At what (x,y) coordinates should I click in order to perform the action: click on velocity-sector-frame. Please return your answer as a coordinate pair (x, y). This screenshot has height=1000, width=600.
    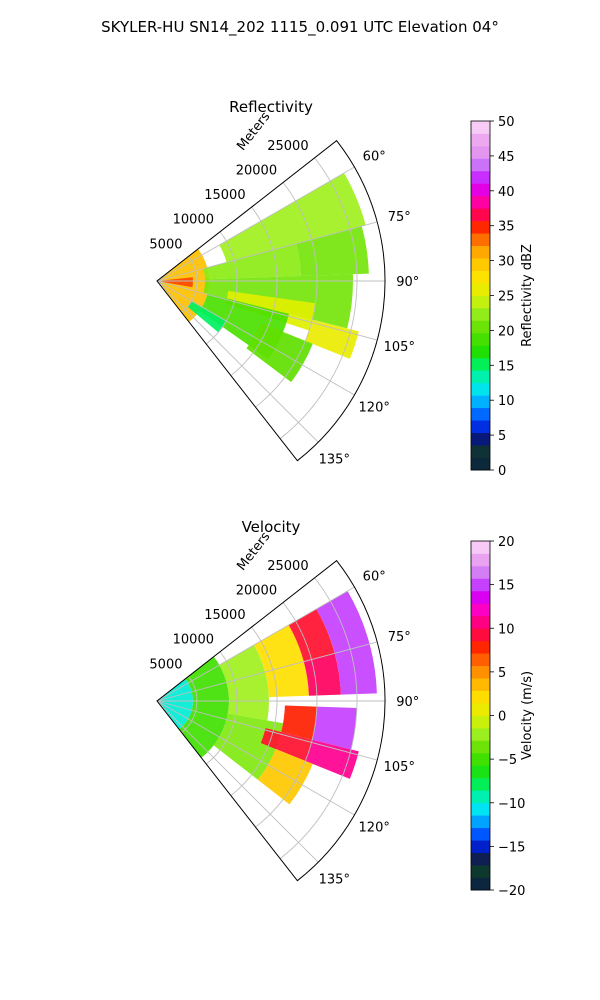
    Looking at the image, I should click on (271, 720).